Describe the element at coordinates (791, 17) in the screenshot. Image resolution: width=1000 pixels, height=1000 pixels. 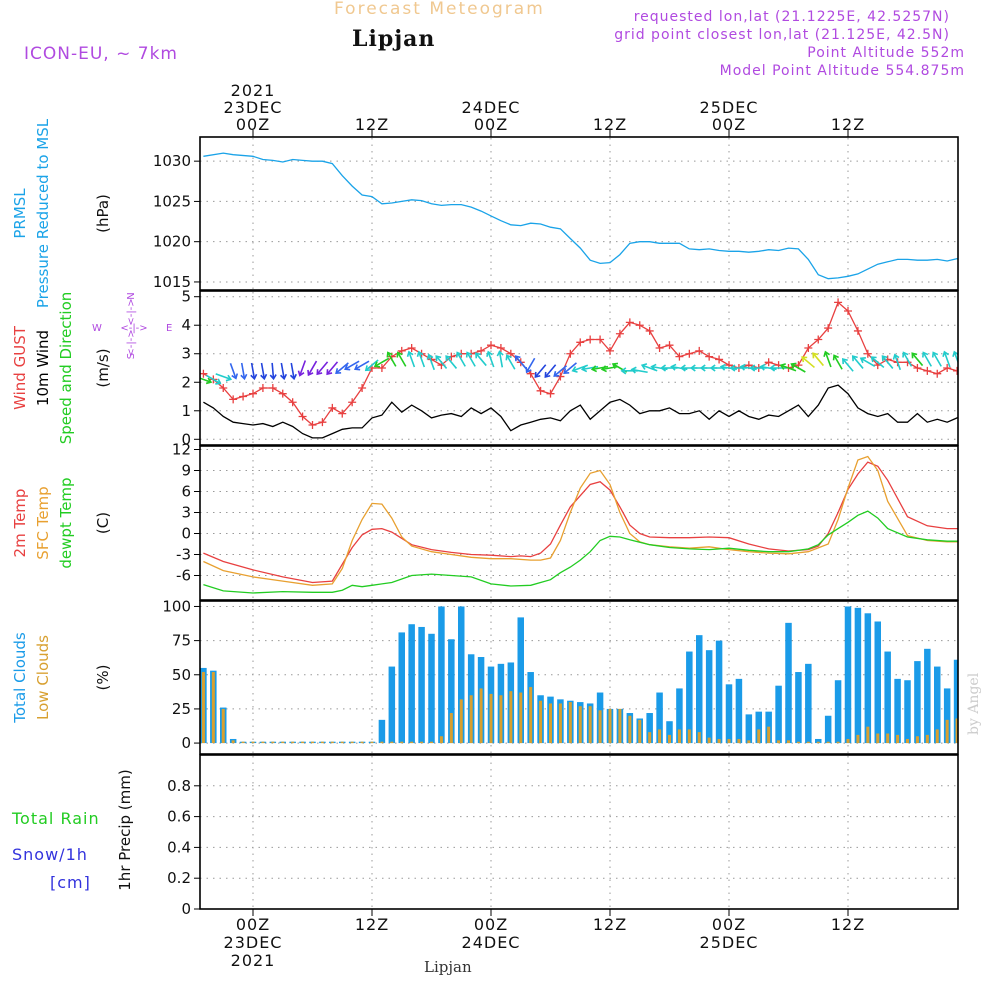
I see `requested-point: requested lon,lat (21.1225E, 42.5257N)` at that location.